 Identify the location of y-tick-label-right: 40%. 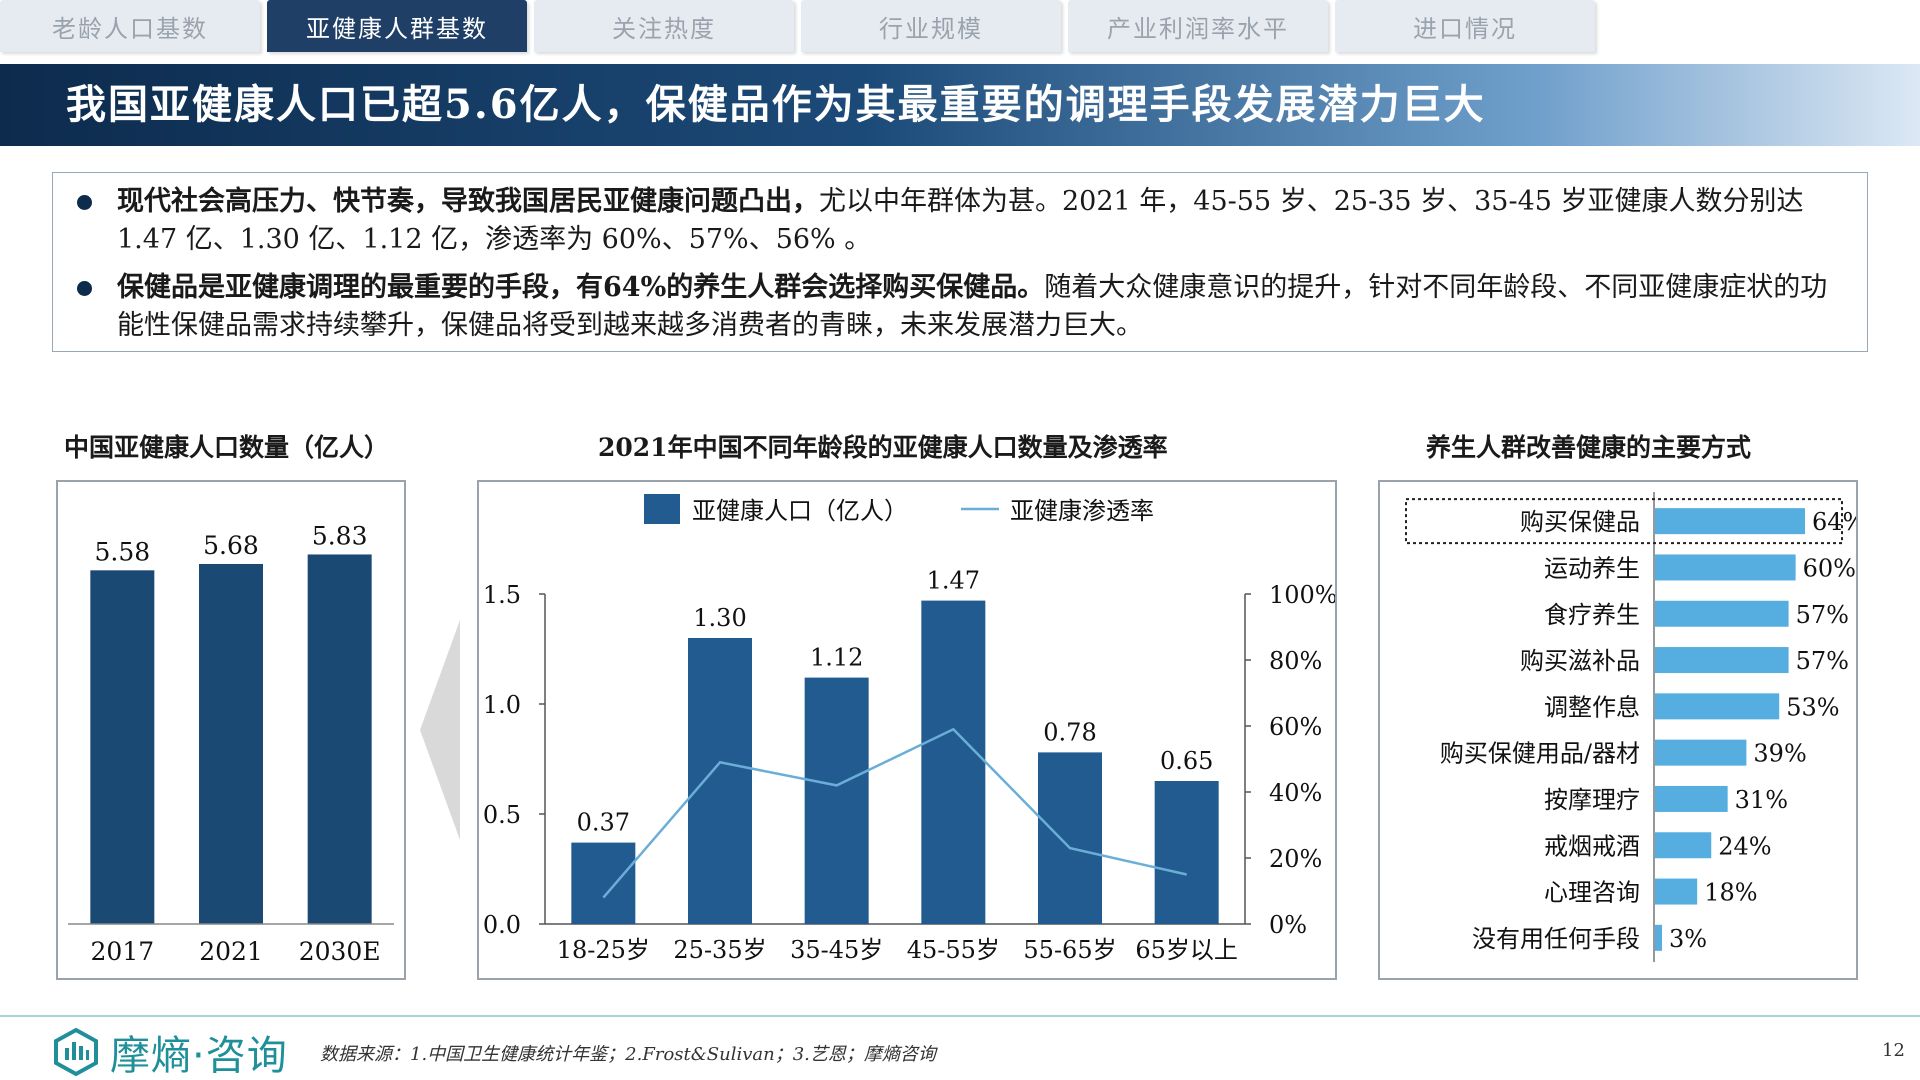
(1295, 793).